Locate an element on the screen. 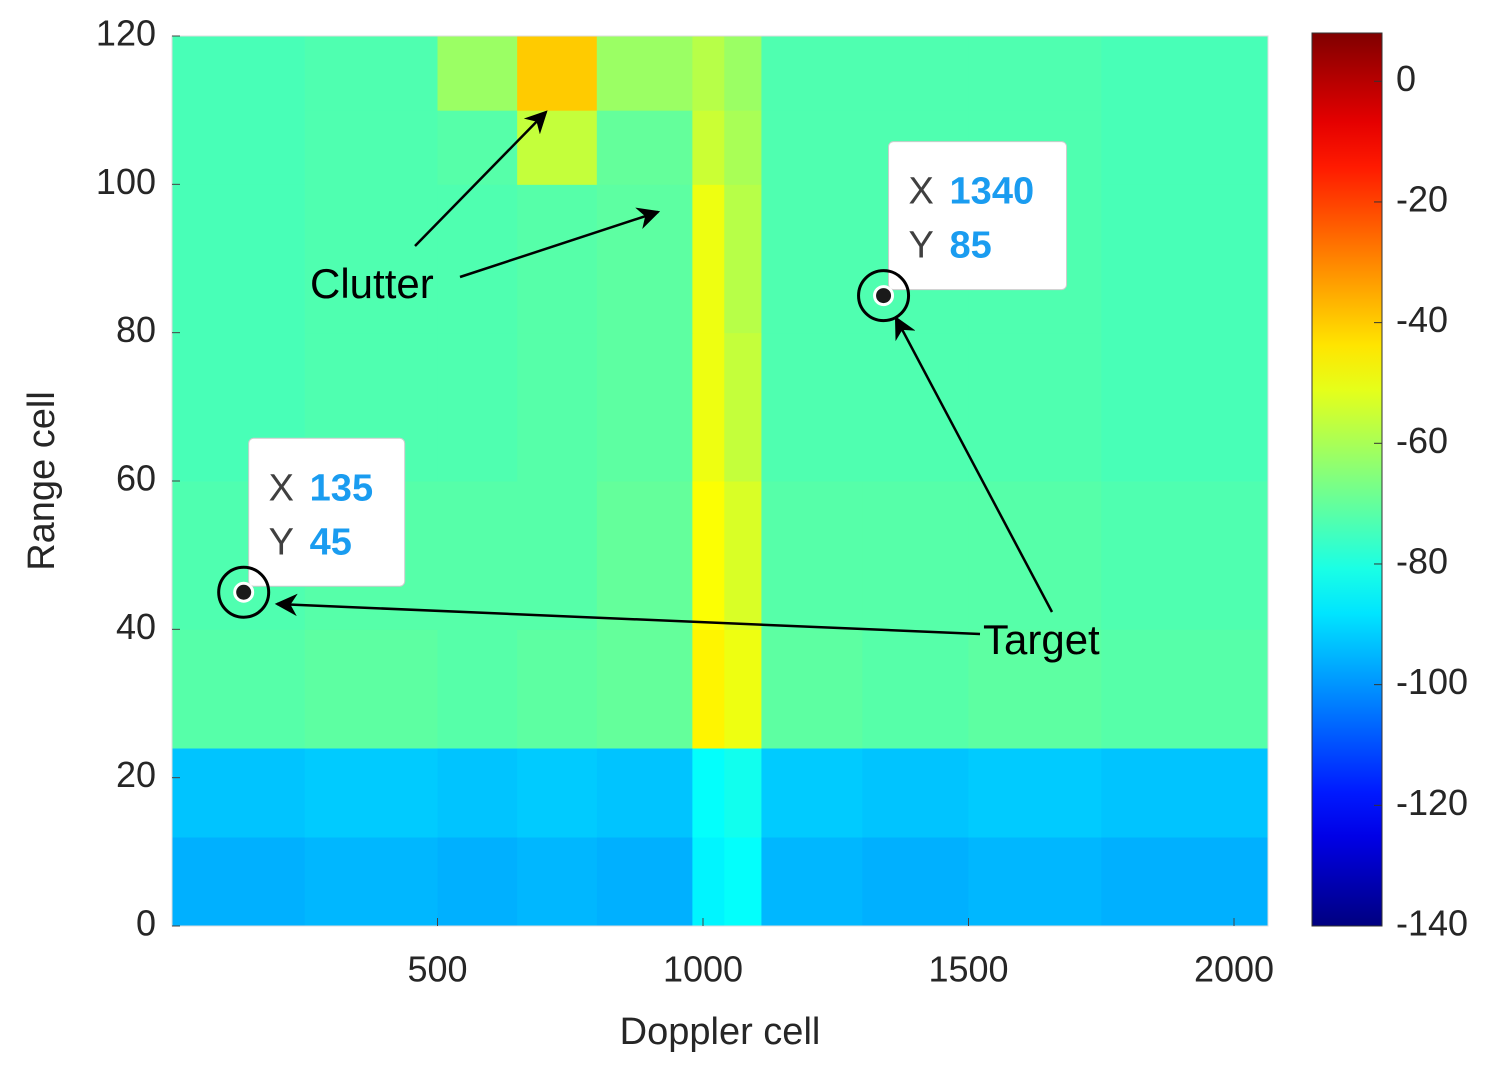 This screenshot has width=1497, height=1080. annotation: Target is located at coordinates (1041, 639).